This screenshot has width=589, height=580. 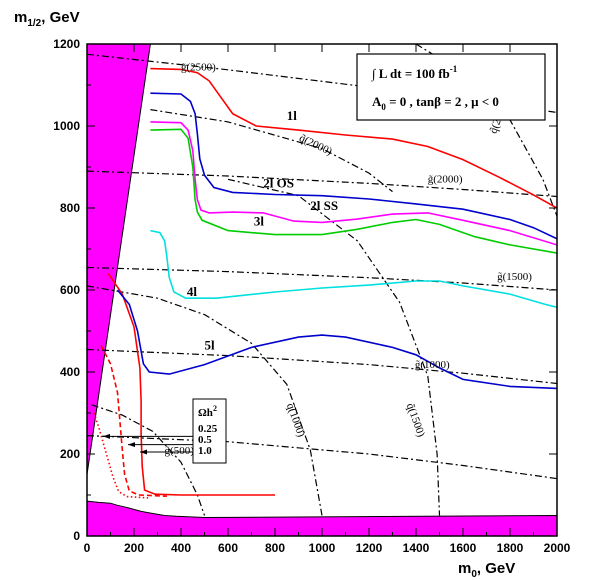 What do you see at coordinates (70, 208) in the screenshot?
I see `y-tick-label-4: 800` at bounding box center [70, 208].